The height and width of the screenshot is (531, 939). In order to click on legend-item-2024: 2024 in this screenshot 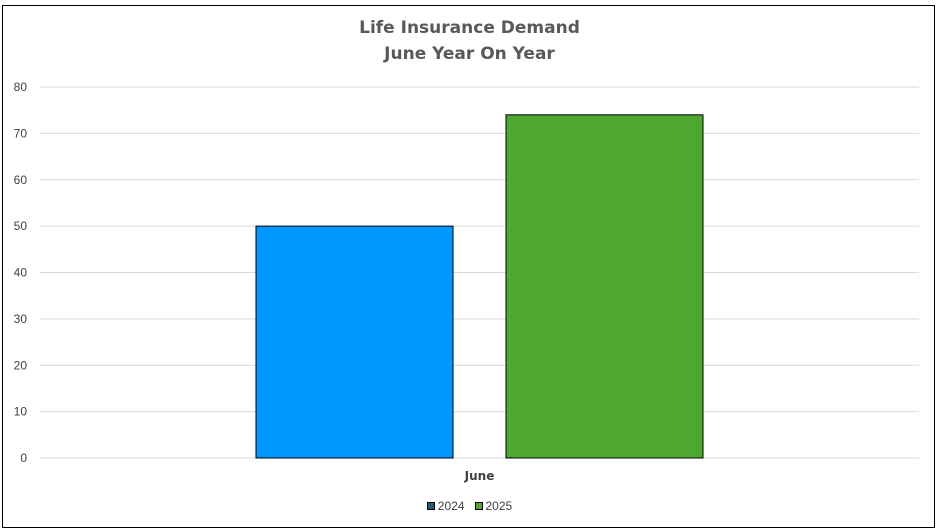, I will do `click(445, 506)`.